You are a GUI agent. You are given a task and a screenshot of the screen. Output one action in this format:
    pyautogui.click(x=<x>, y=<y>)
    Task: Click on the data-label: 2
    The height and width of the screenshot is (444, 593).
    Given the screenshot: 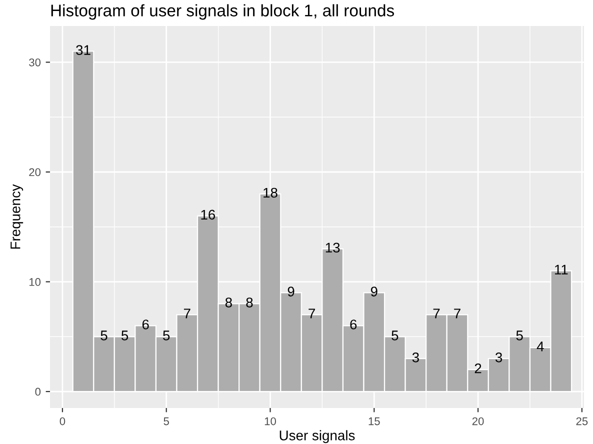 What is the action you would take?
    pyautogui.click(x=478, y=368)
    